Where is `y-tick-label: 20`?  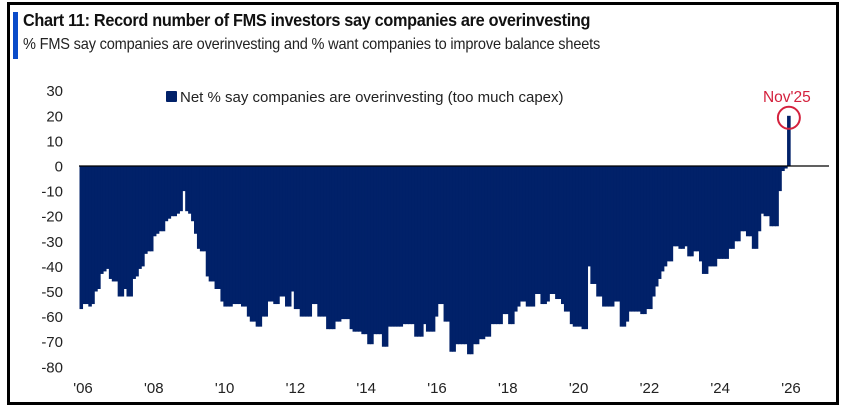 y-tick-label: 20 is located at coordinates (54, 116).